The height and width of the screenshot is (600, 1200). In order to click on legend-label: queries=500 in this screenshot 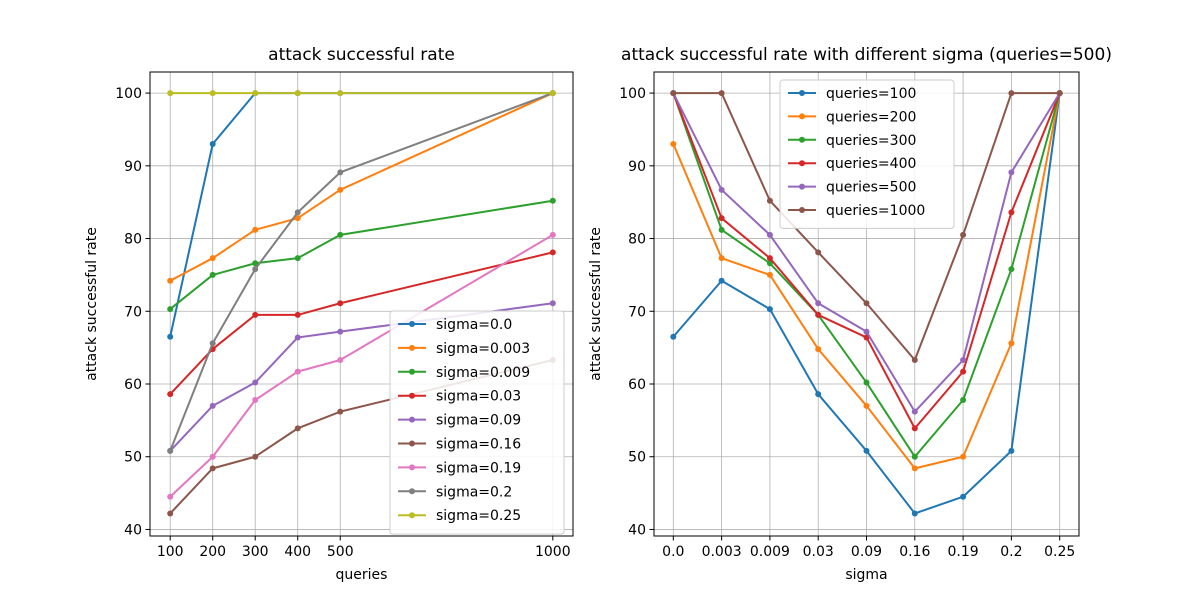, I will do `click(871, 188)`.